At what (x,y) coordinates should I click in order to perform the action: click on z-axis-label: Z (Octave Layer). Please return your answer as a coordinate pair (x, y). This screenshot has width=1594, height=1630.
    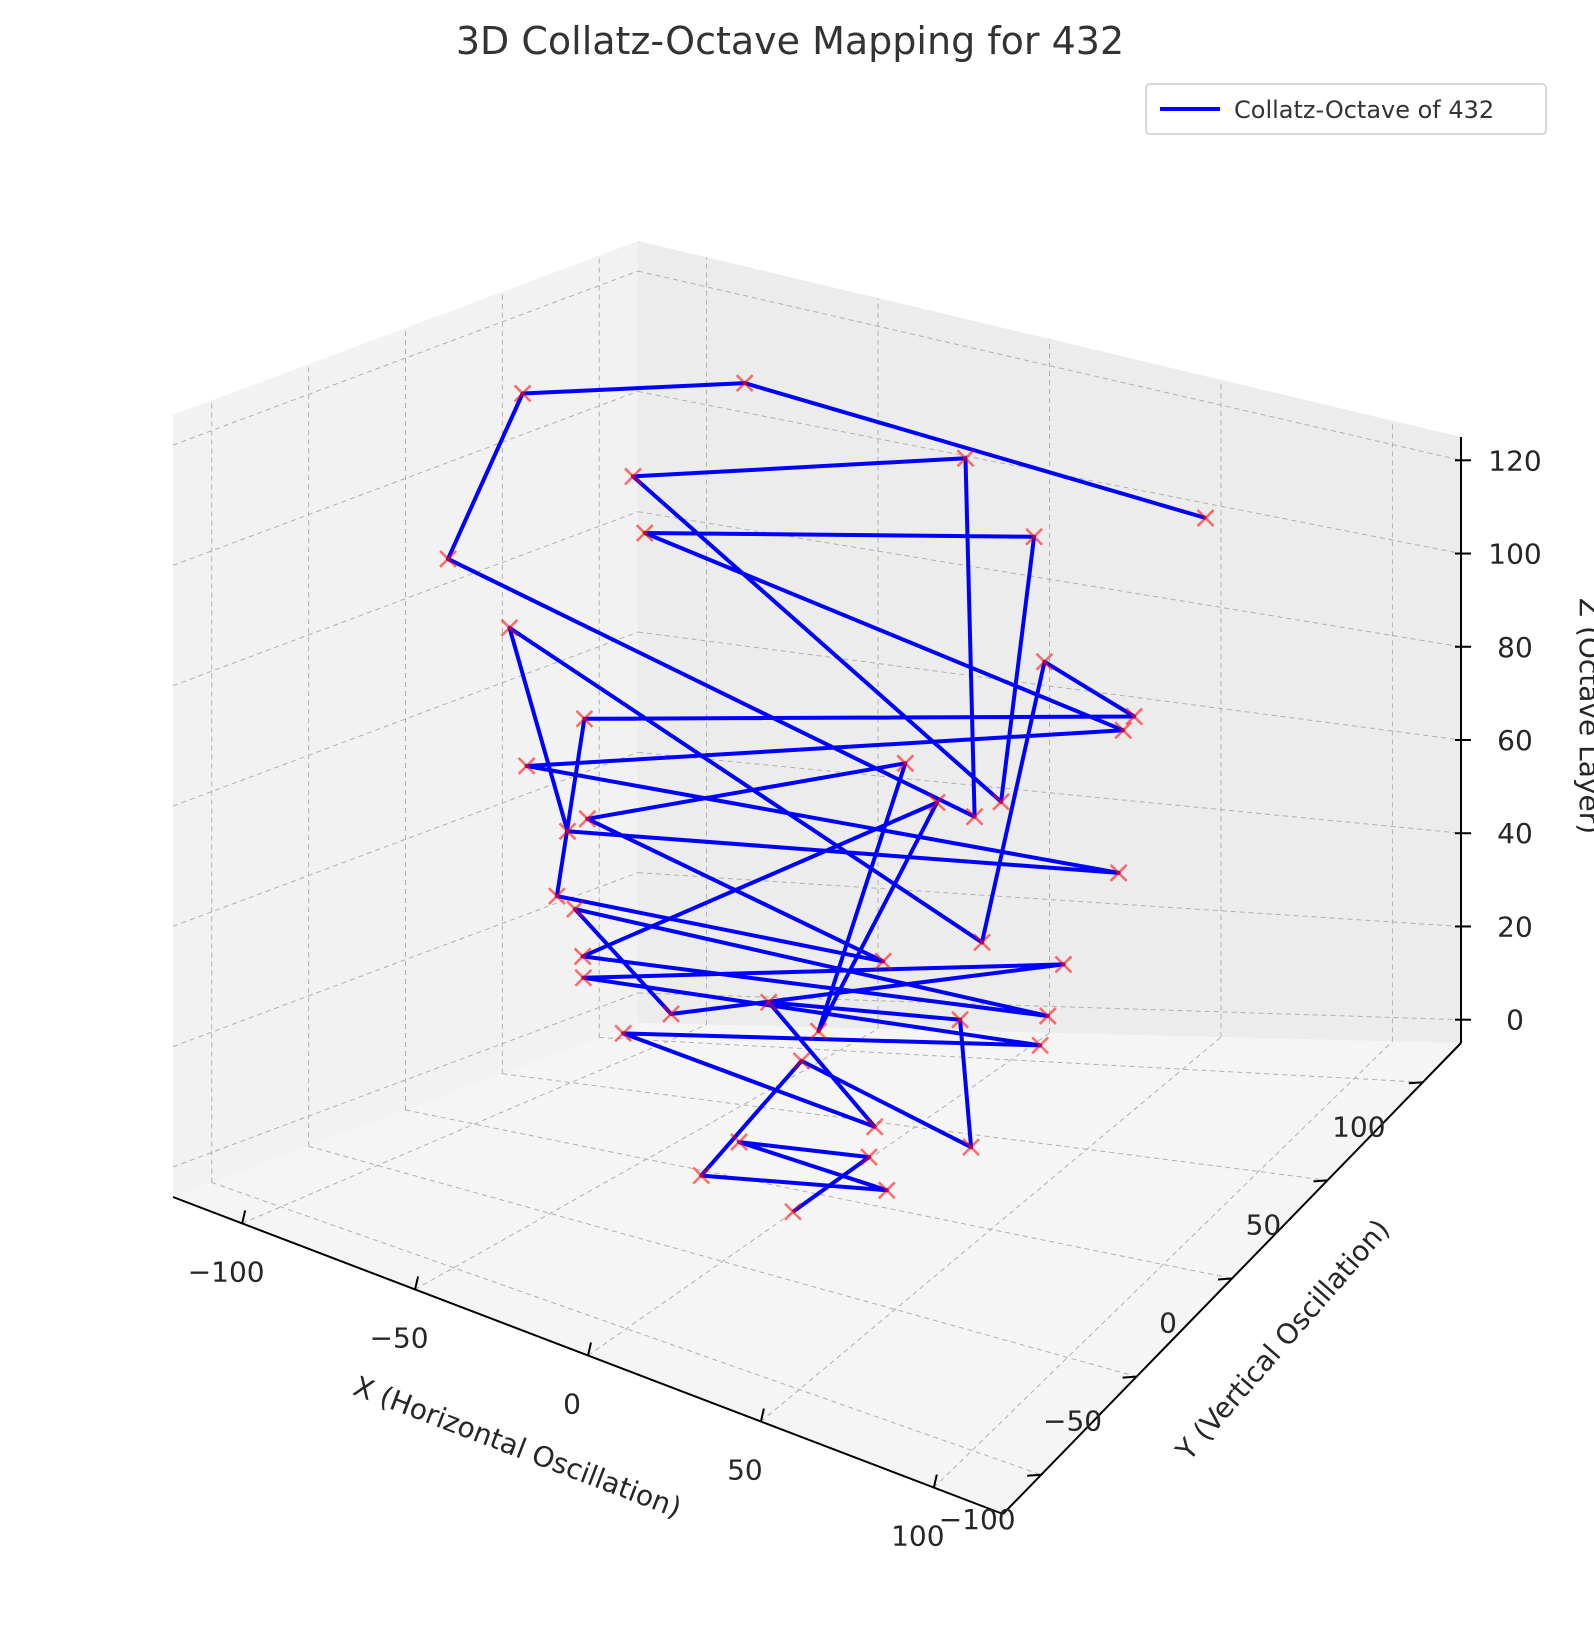
    Looking at the image, I should click on (1583, 716).